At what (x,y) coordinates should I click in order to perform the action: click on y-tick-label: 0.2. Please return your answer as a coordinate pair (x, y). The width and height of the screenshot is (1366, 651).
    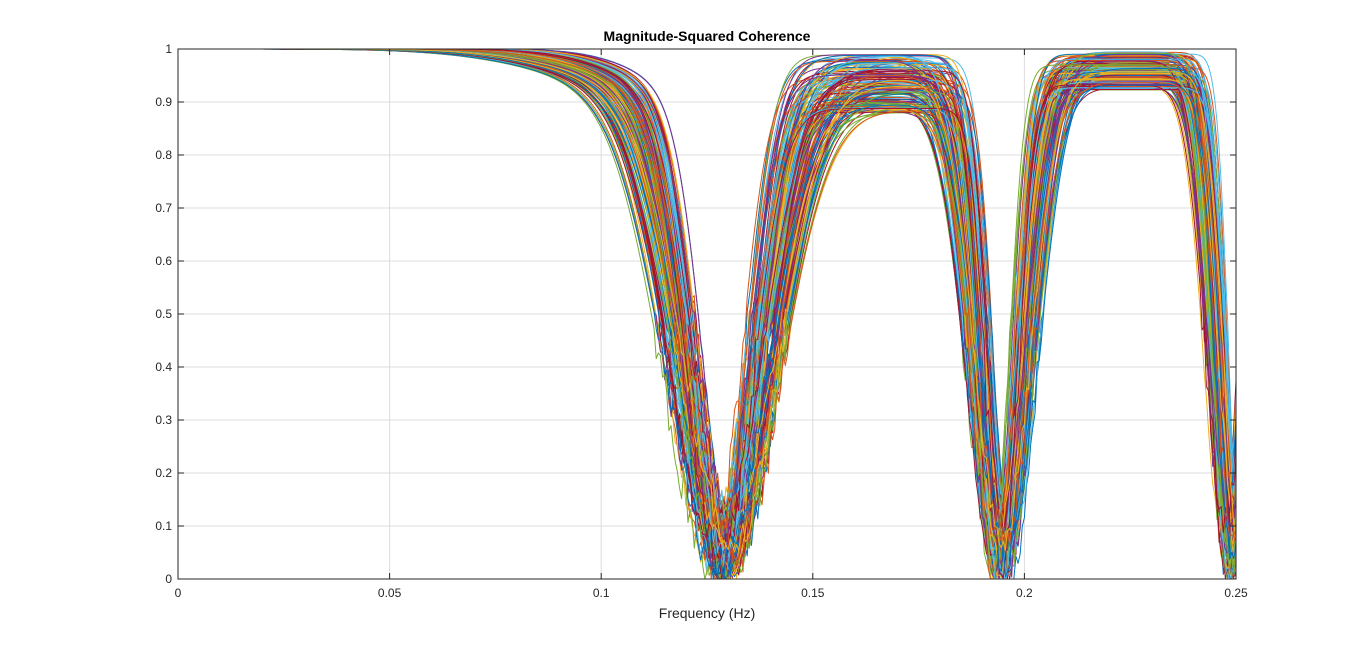
    Looking at the image, I should click on (163, 473).